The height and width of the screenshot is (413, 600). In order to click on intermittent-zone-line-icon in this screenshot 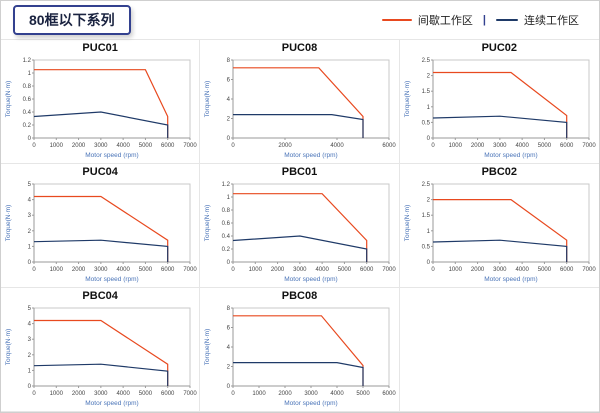, I will do `click(396, 20)`.